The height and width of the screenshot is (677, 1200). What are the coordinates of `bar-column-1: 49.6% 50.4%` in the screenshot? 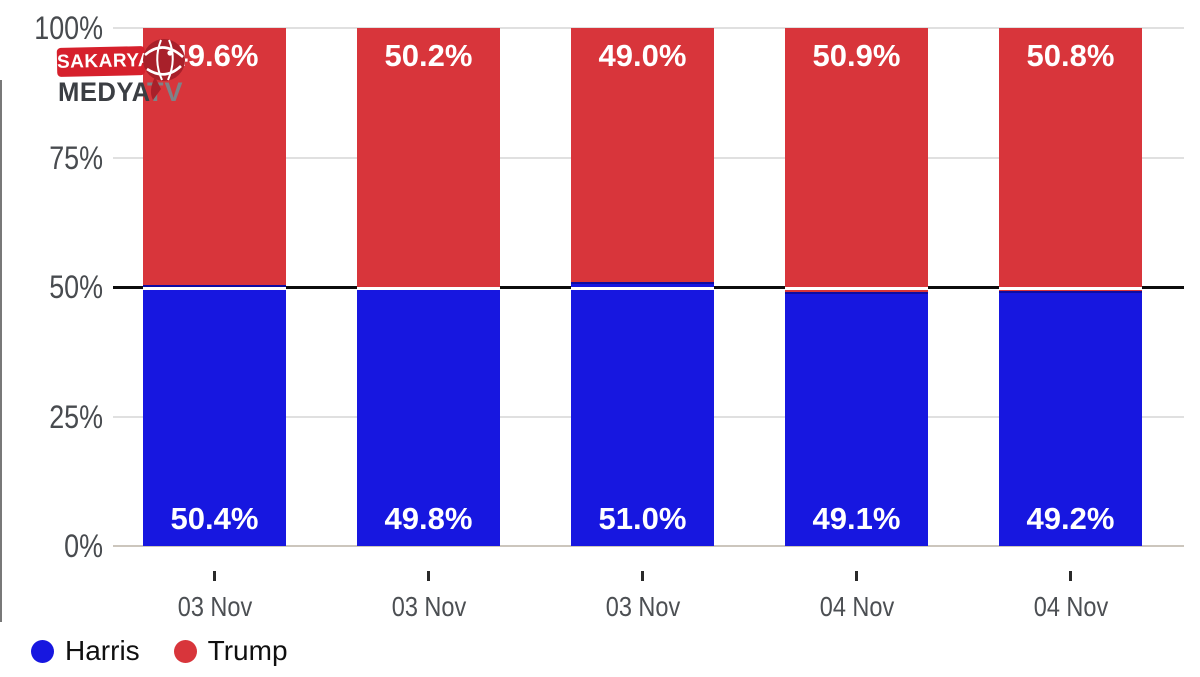 It's located at (214, 287).